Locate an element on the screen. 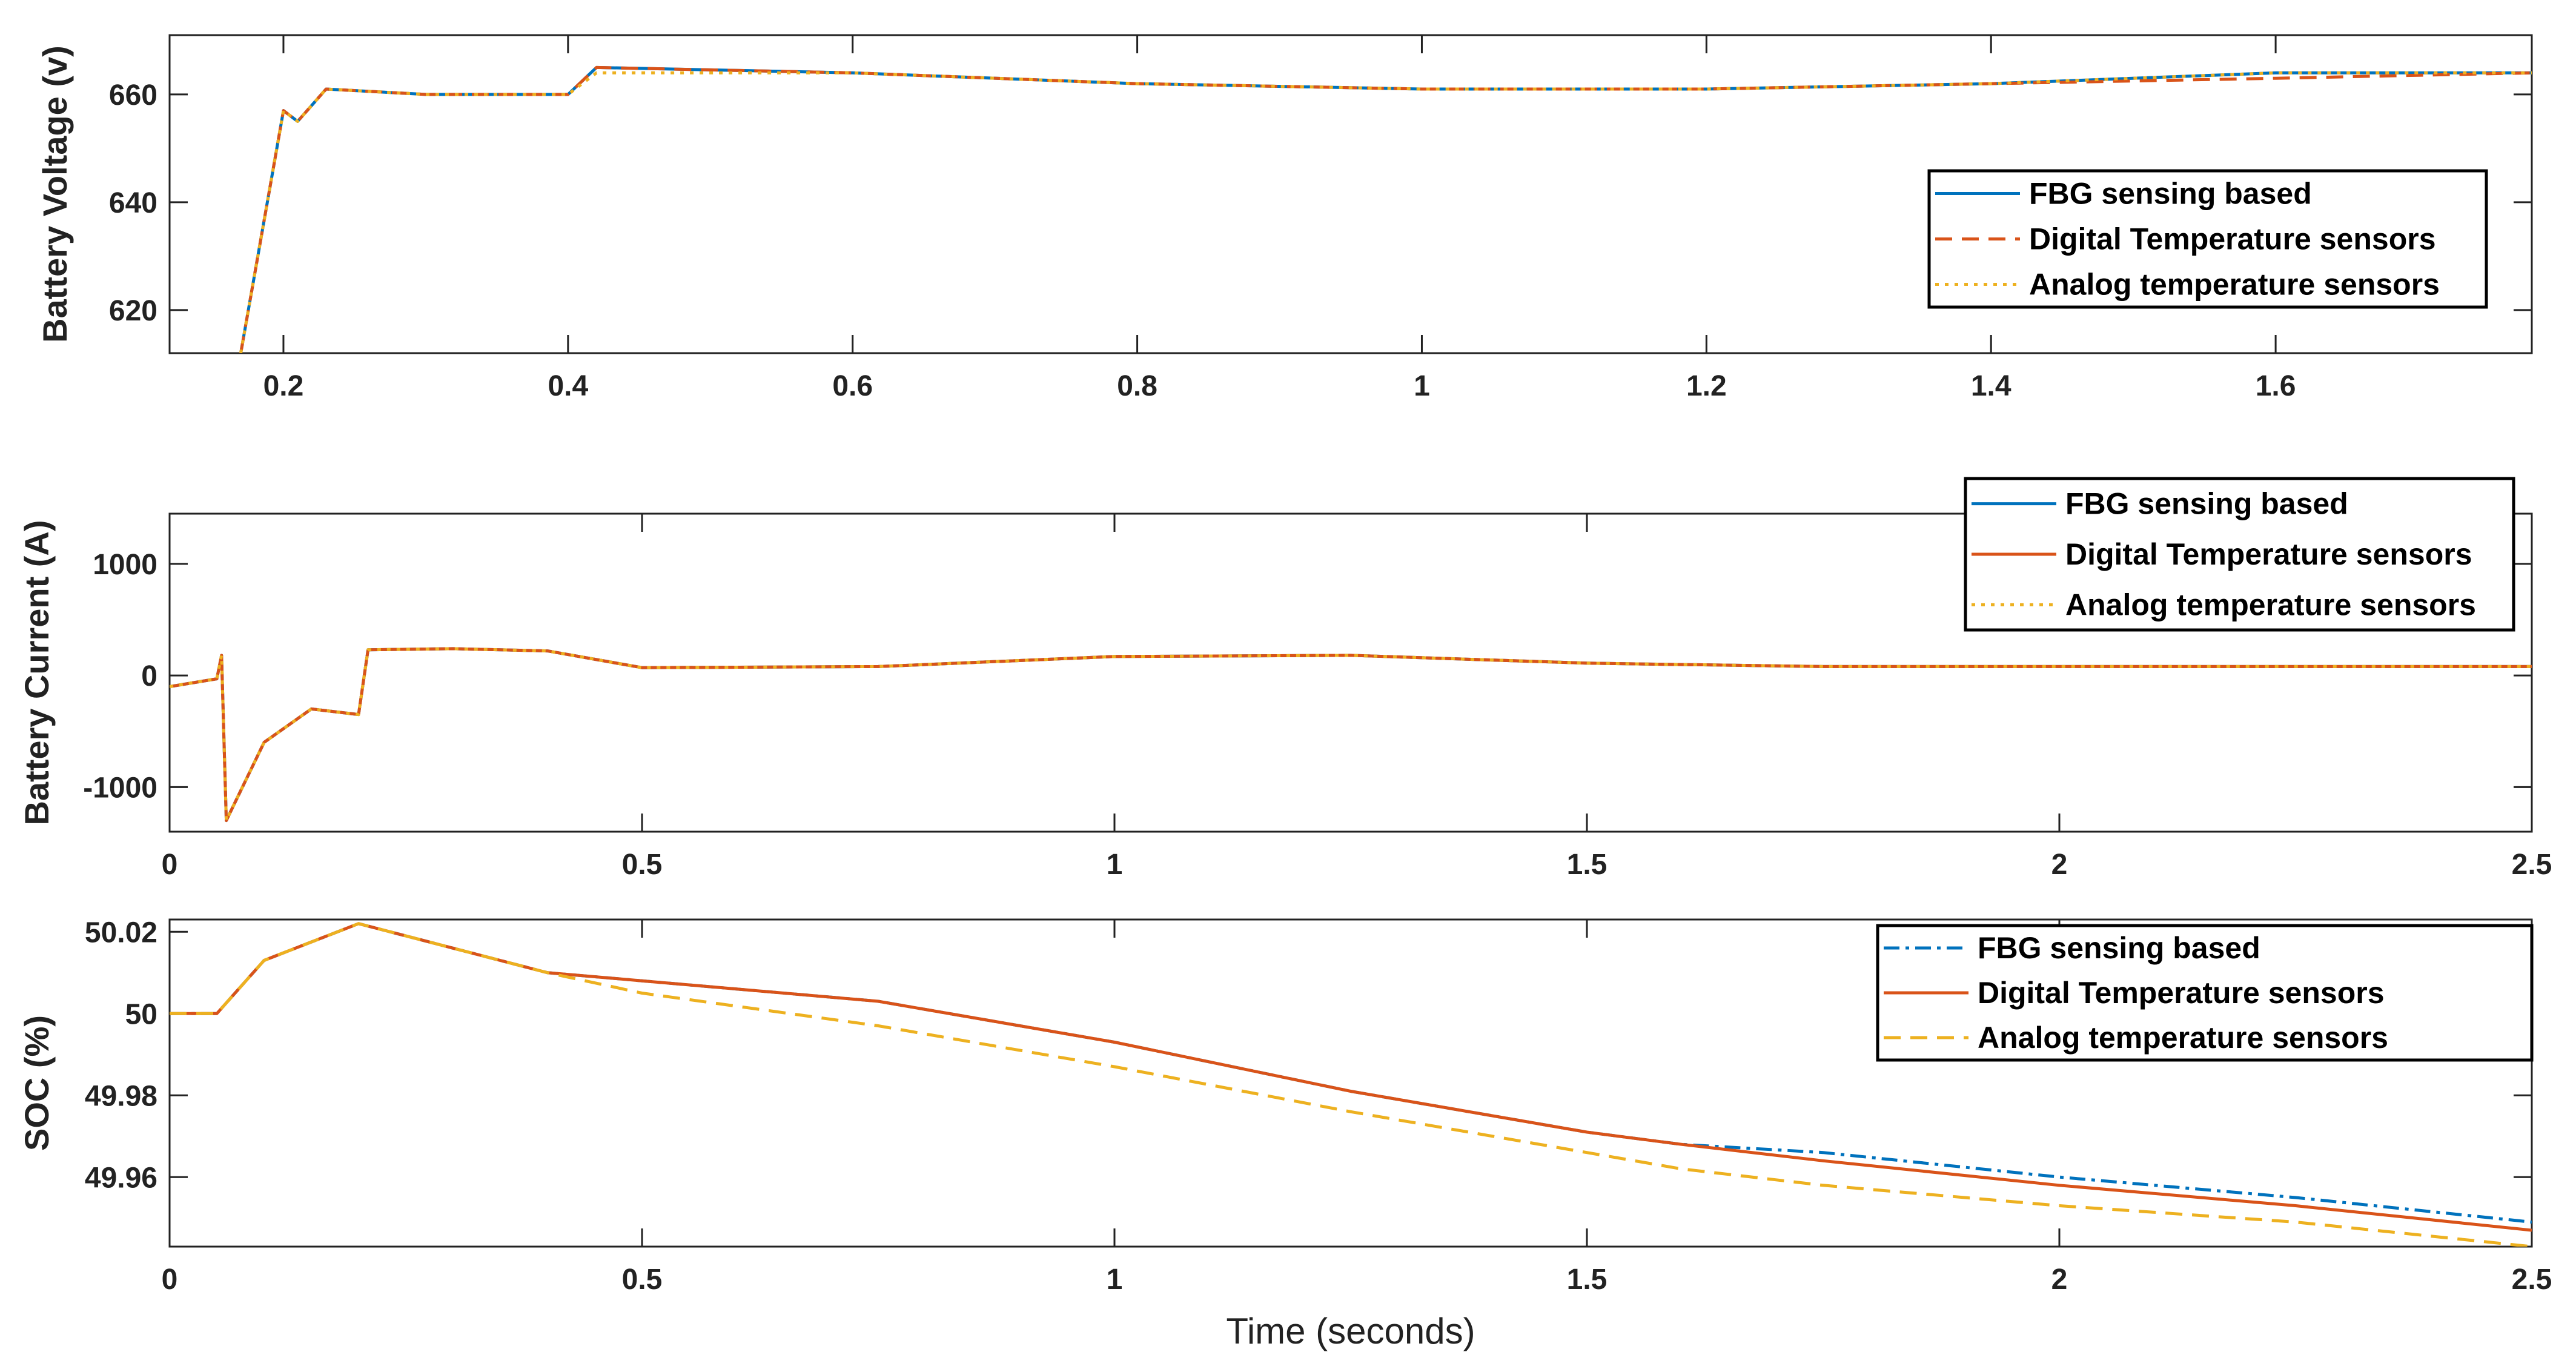 The width and height of the screenshot is (2576, 1372). y-tick-label: 0 is located at coordinates (149, 676).